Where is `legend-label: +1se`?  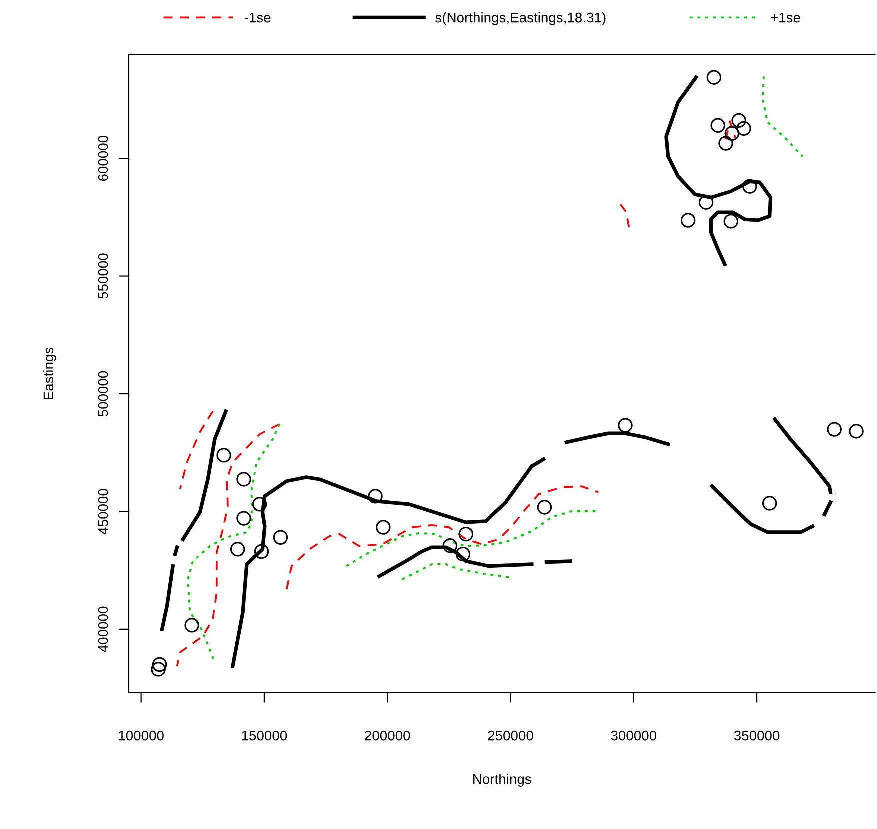
legend-label: +1se is located at coordinates (785, 18).